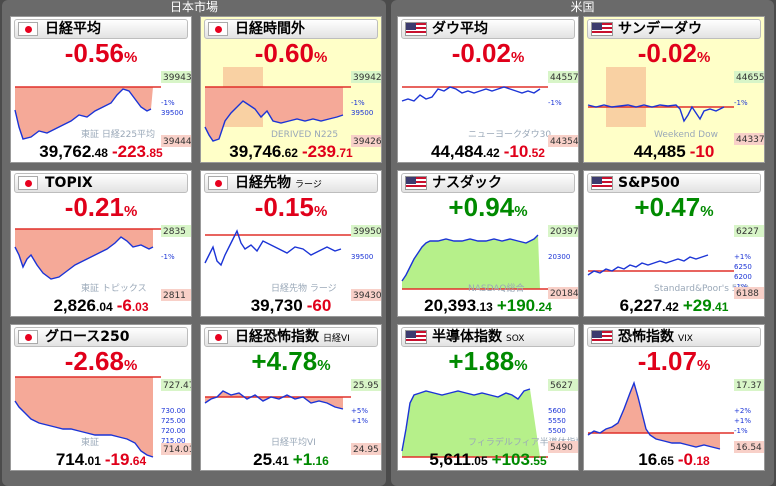 The image size is (776, 486). What do you see at coordinates (702, 151) in the screenshot?
I see `point-change: -10` at bounding box center [702, 151].